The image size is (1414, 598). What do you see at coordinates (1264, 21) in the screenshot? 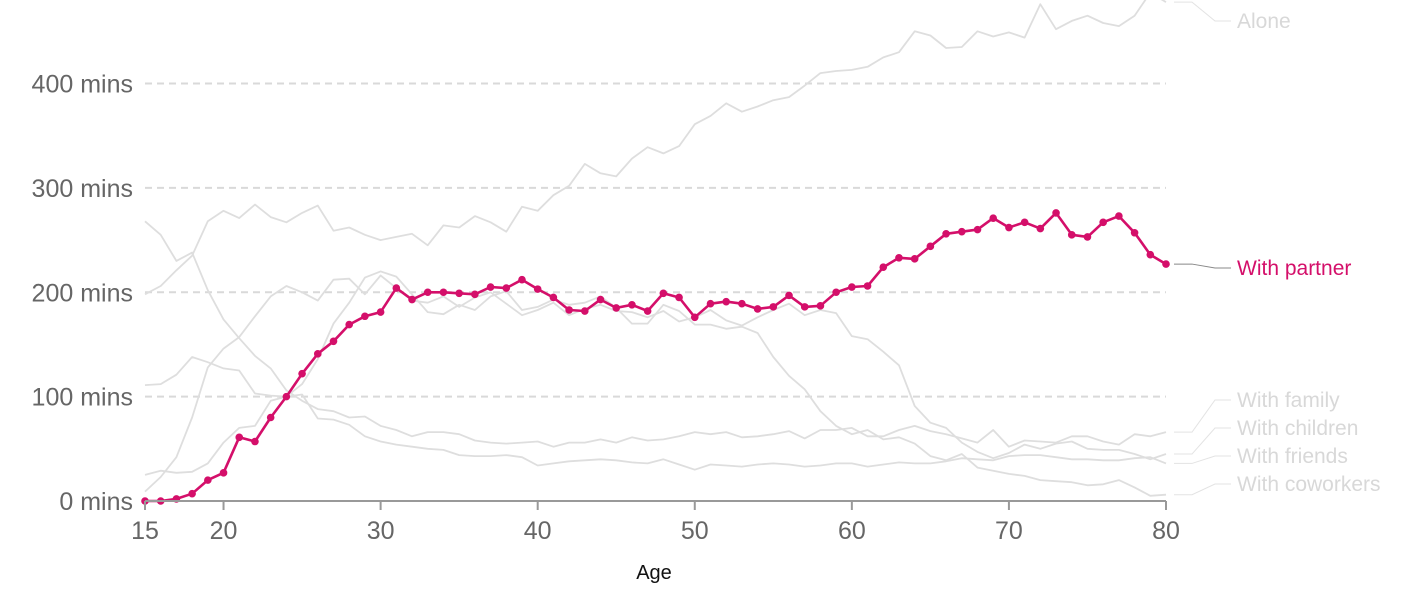
I see `series-label-alone: Alone` at bounding box center [1264, 21].